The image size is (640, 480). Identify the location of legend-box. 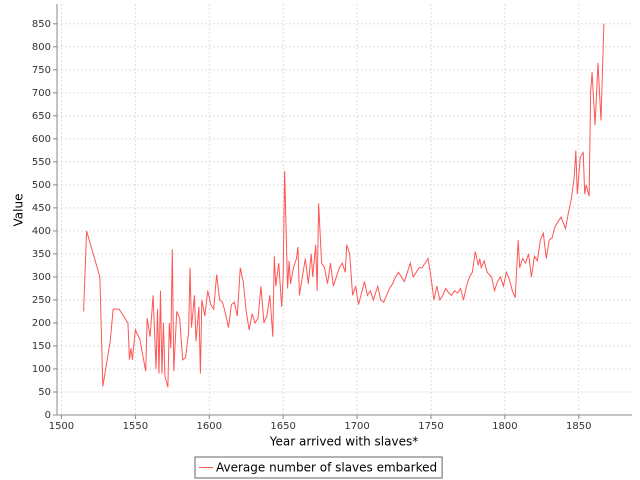
(318, 467).